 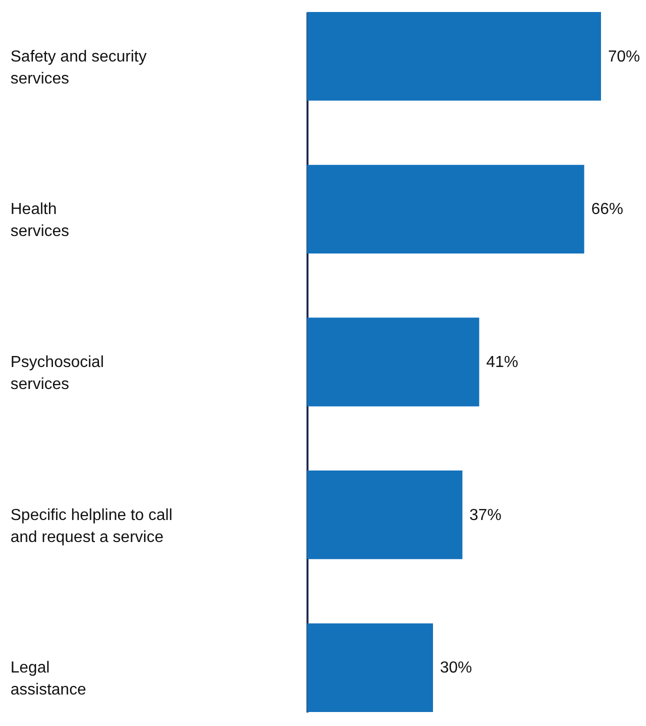 What do you see at coordinates (48, 679) in the screenshot?
I see `y-tick-label: Legal assistance` at bounding box center [48, 679].